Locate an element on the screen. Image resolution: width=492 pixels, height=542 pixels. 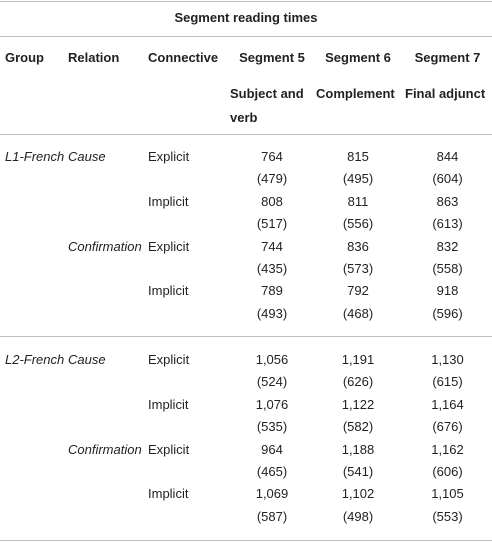
cell-value: 1,105 is located at coordinates (447, 494).